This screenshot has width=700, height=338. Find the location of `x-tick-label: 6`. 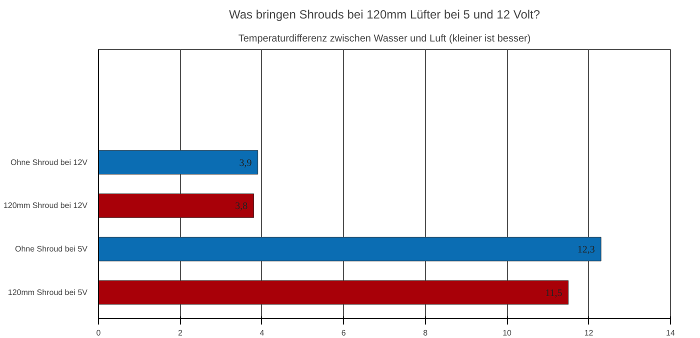

x-tick-label: 6 is located at coordinates (343, 333).